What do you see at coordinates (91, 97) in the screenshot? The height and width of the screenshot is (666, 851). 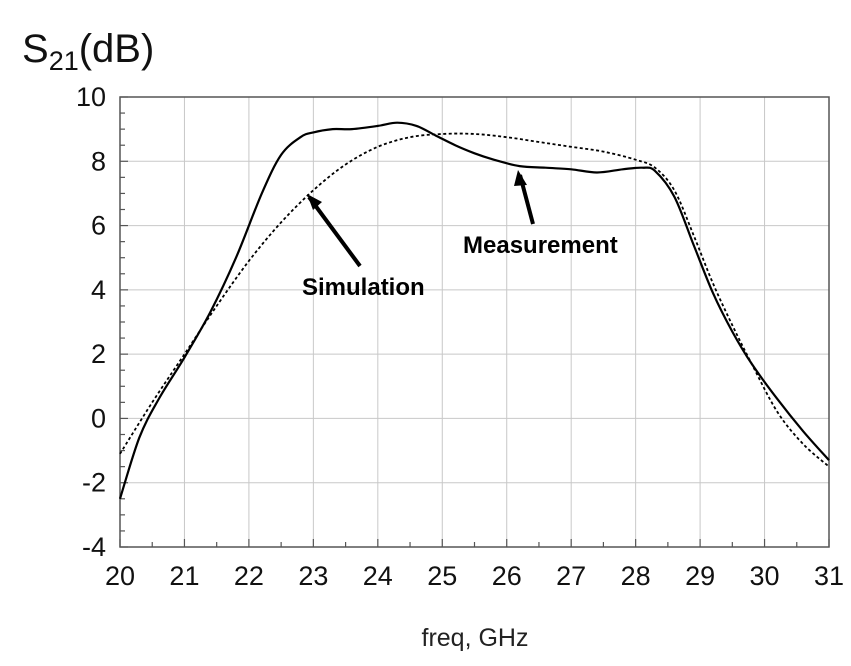 I see `y-tick-label: 10` at bounding box center [91, 97].